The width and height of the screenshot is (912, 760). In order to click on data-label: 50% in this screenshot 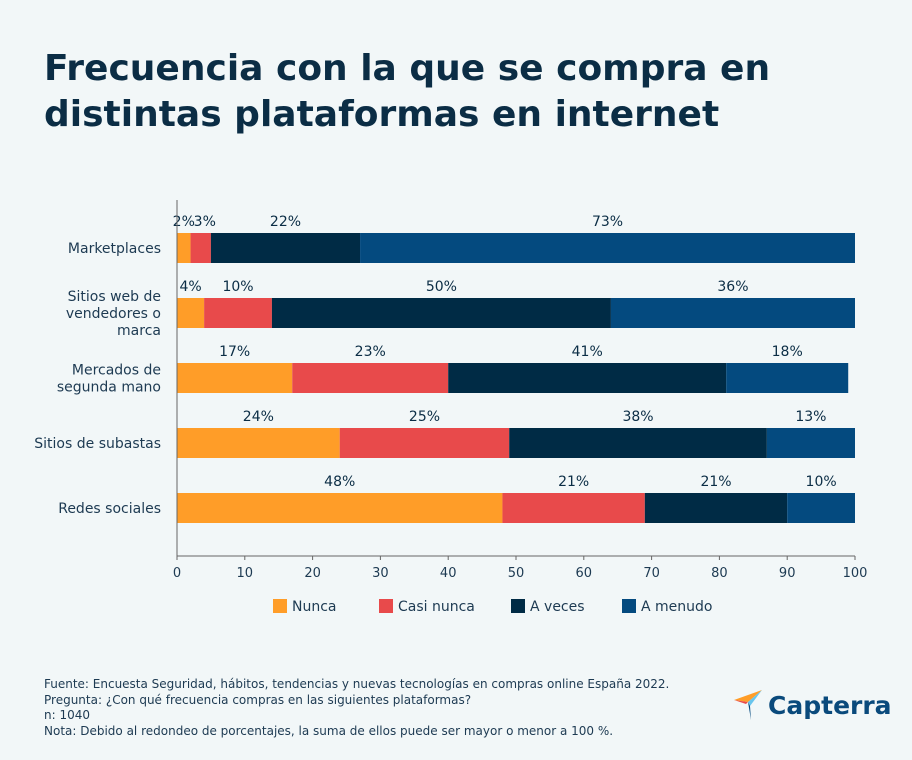, I will do `click(441, 287)`.